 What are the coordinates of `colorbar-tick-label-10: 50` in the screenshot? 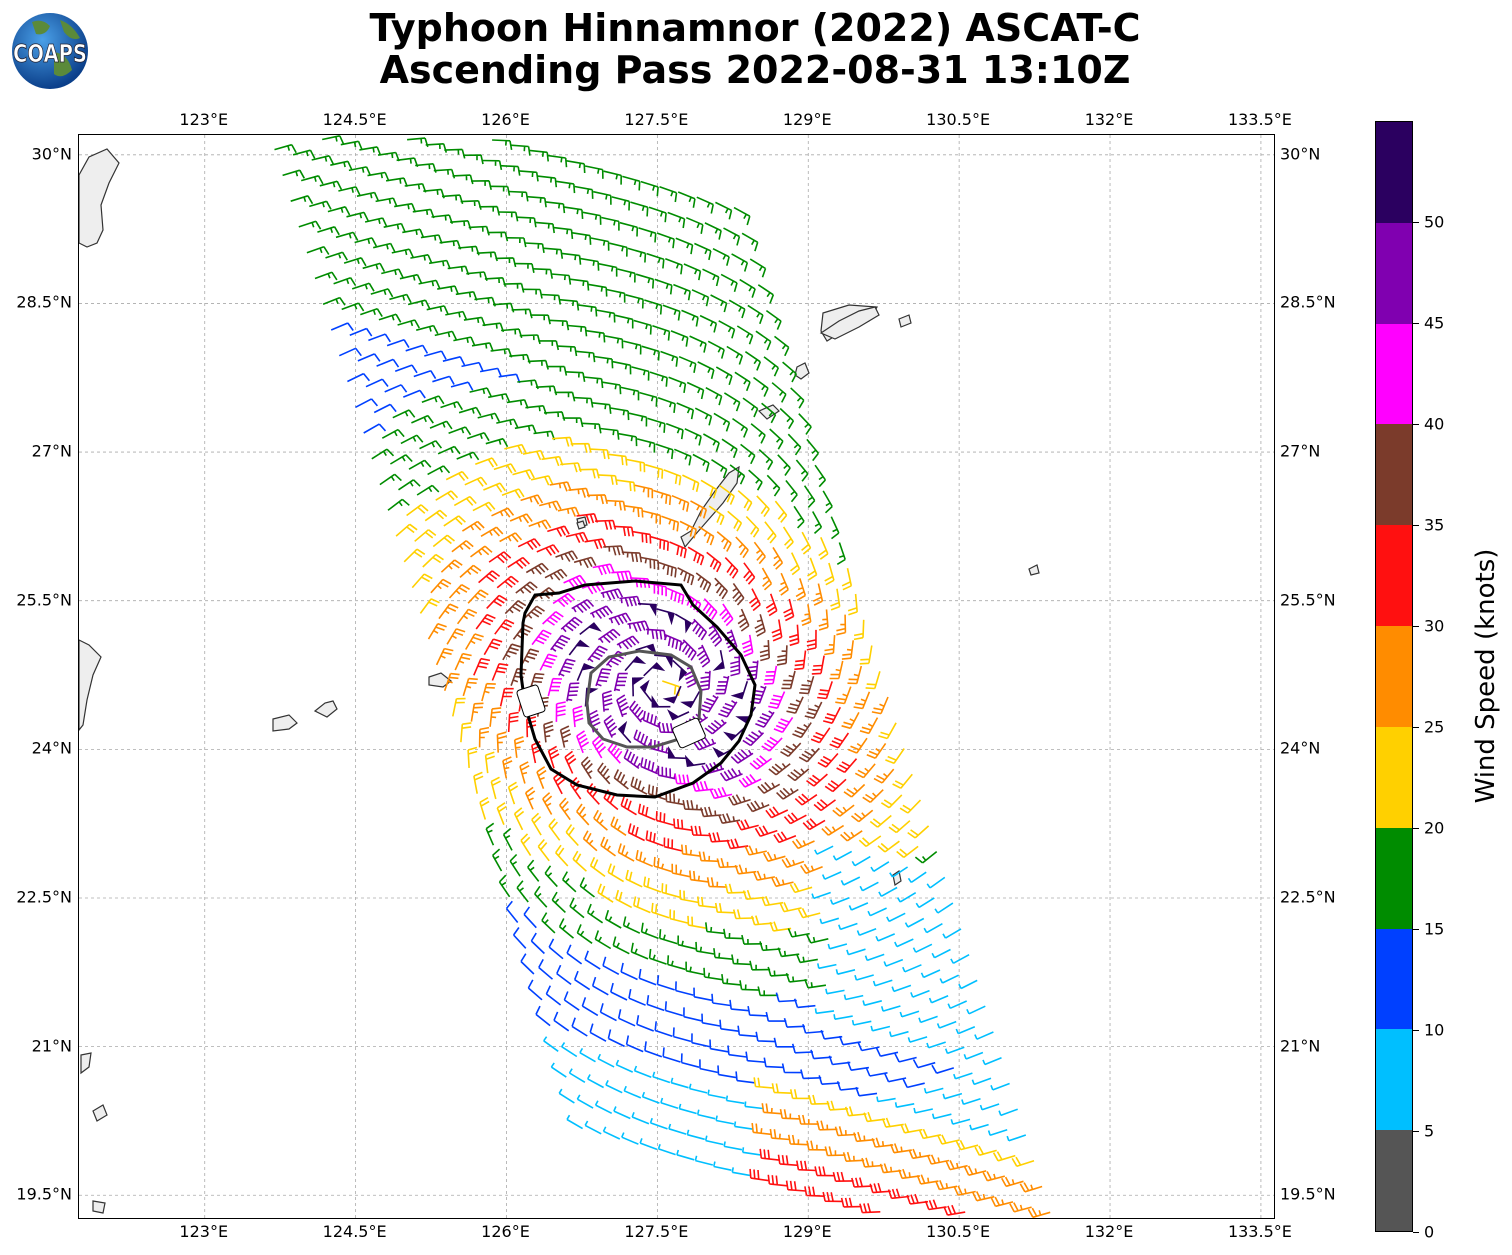 It's located at (1434, 222).